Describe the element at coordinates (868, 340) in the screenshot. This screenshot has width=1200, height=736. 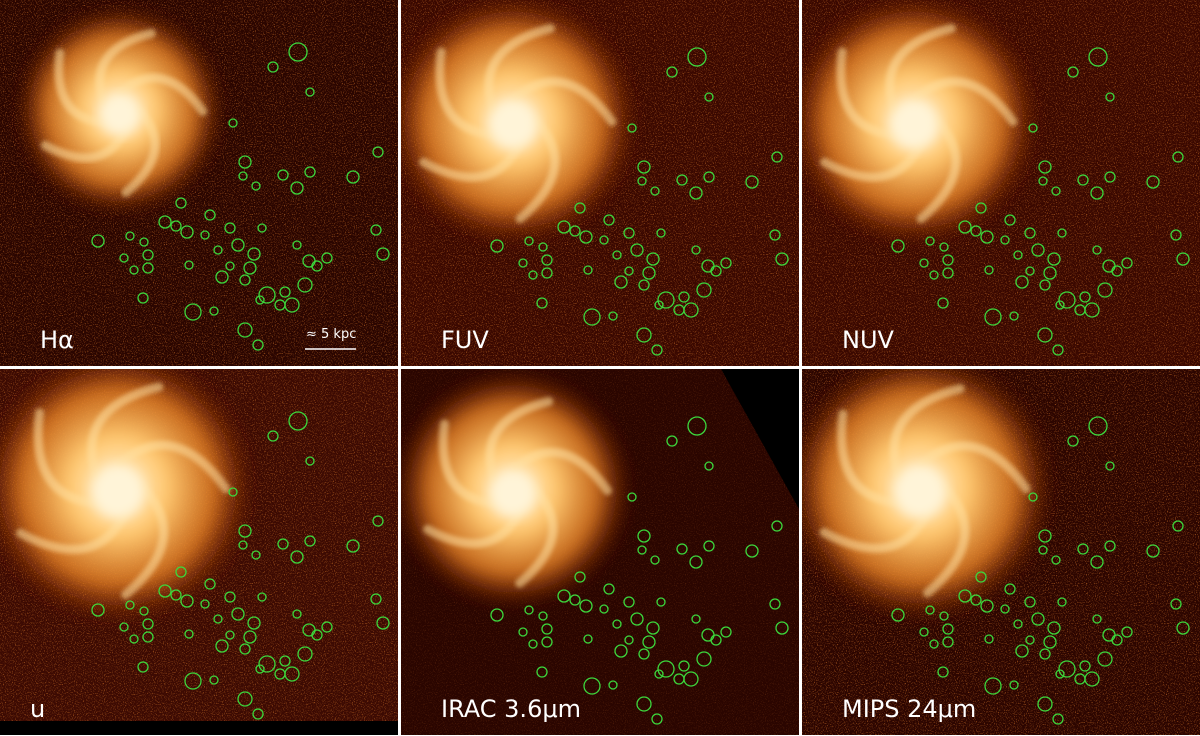
I see `panel-label: NUV` at that location.